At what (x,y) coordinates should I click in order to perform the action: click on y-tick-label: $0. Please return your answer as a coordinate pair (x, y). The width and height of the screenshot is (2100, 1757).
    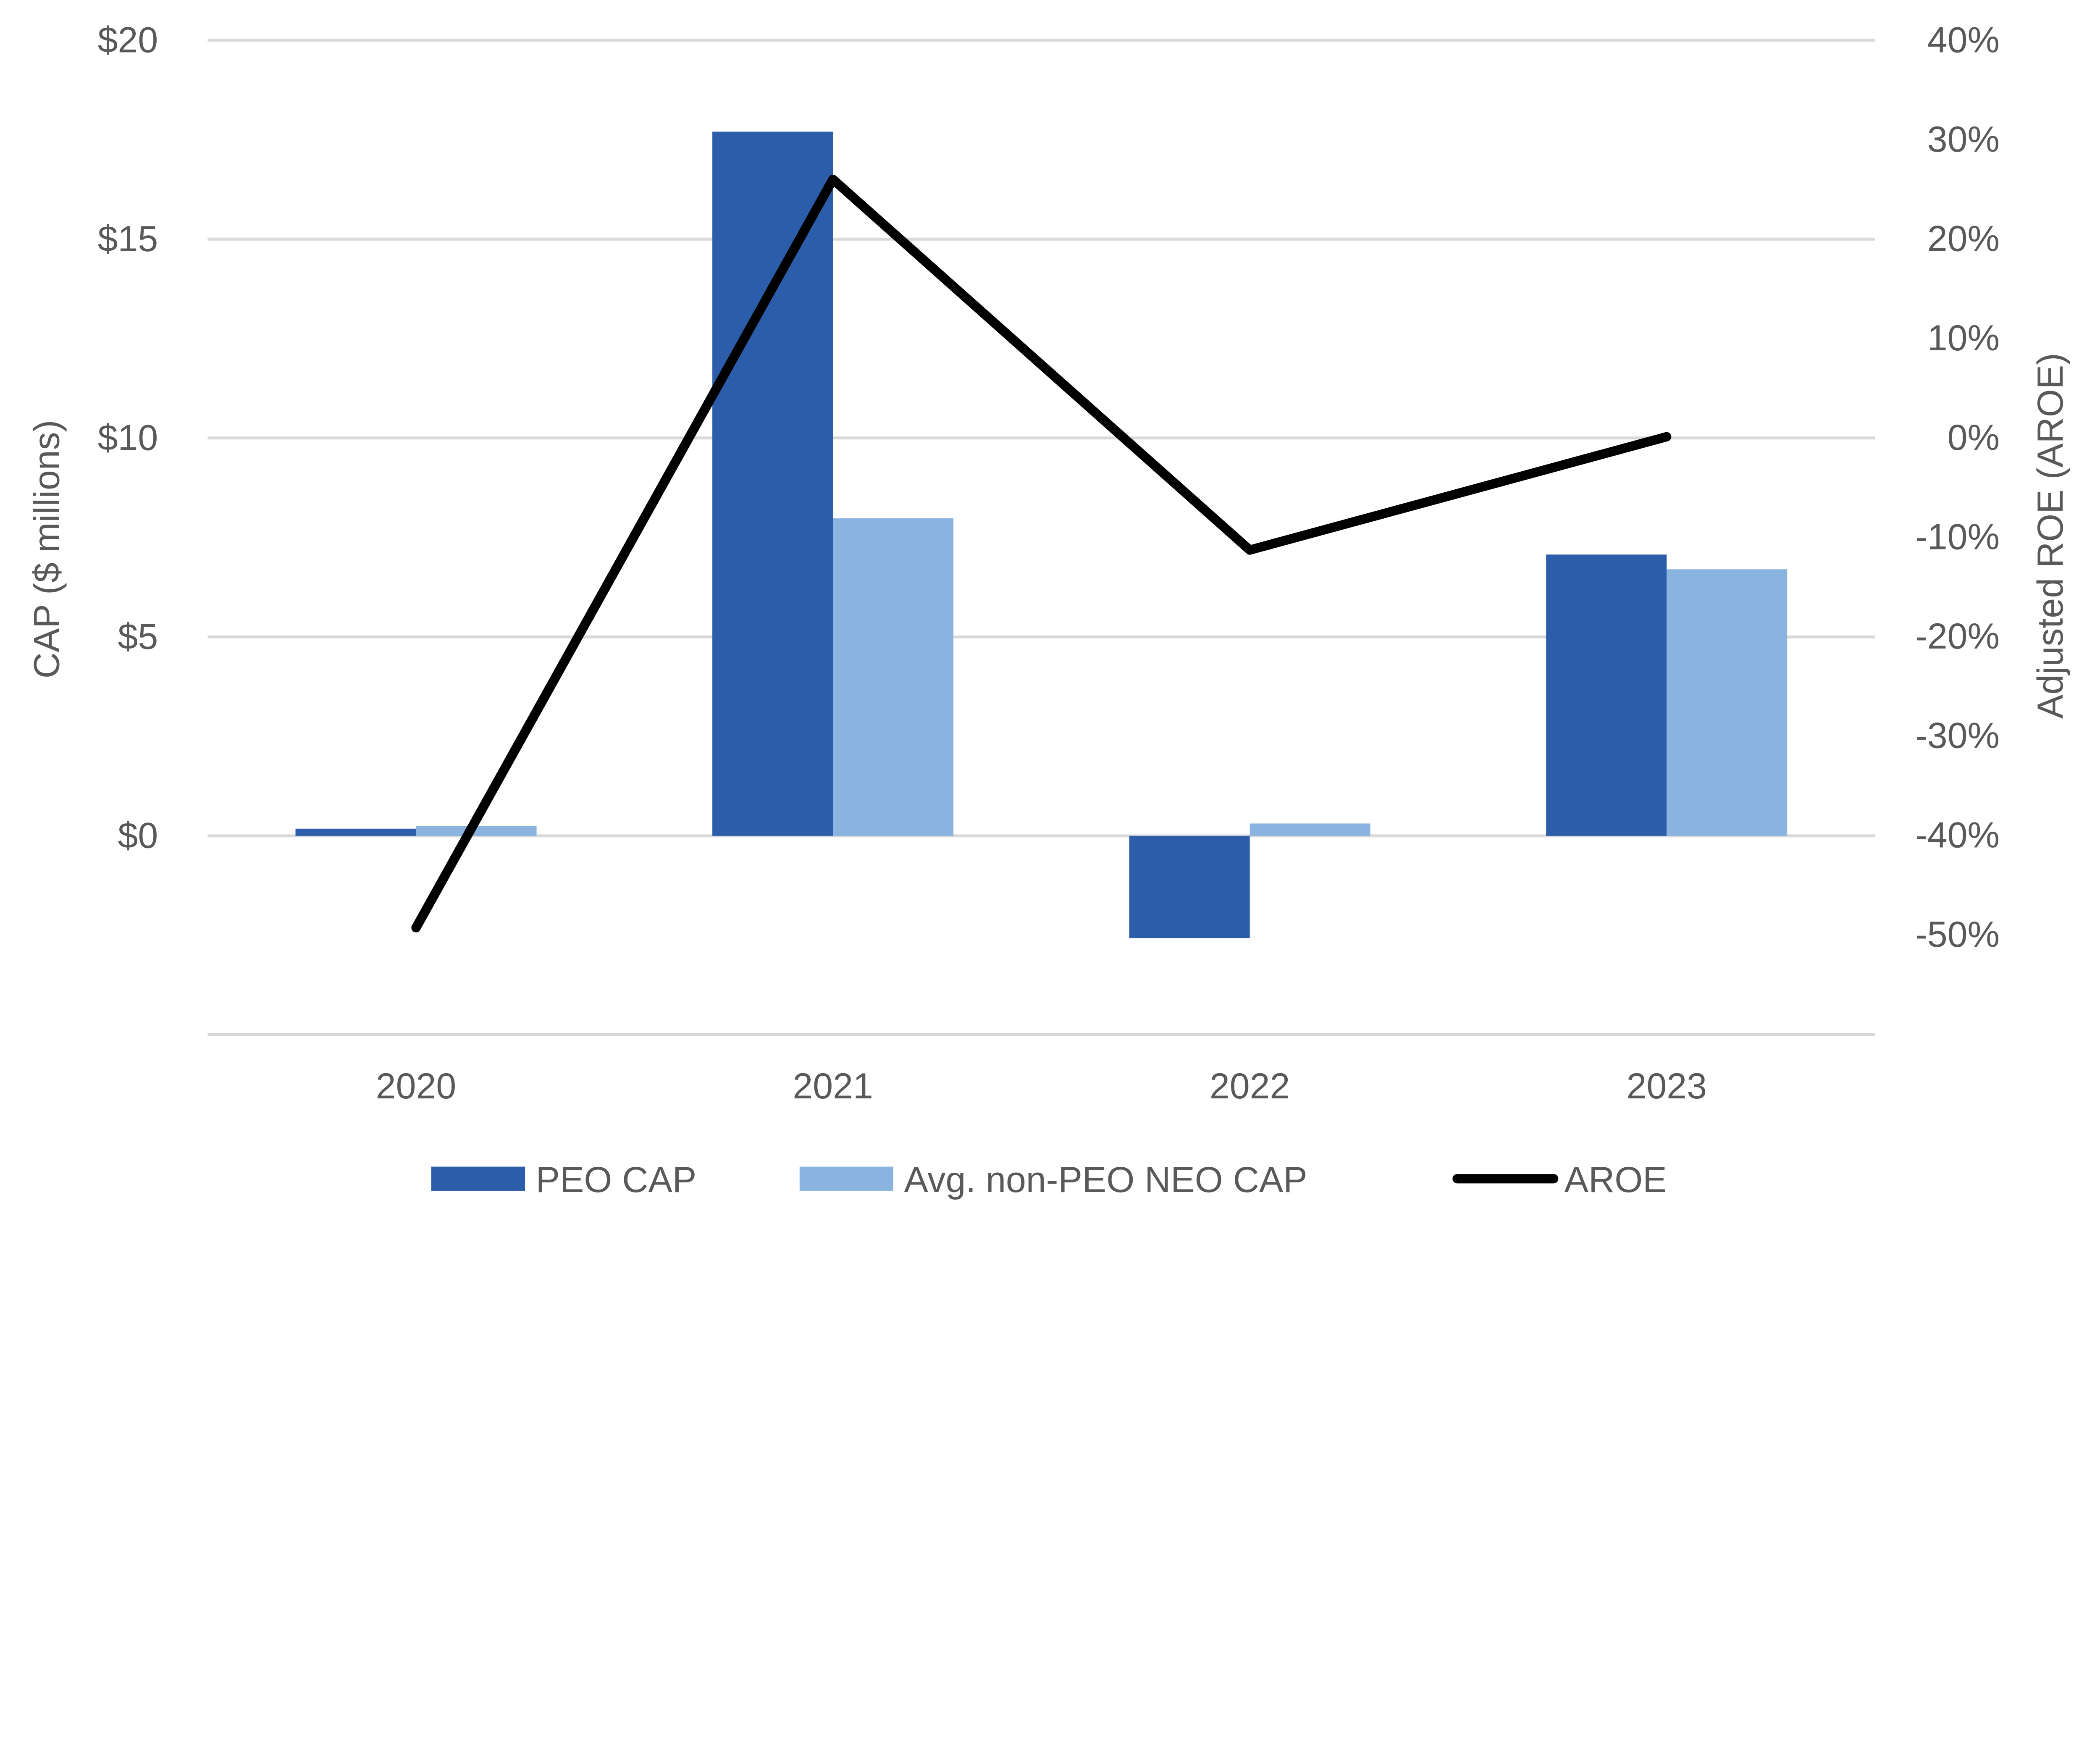
    Looking at the image, I should click on (138, 836).